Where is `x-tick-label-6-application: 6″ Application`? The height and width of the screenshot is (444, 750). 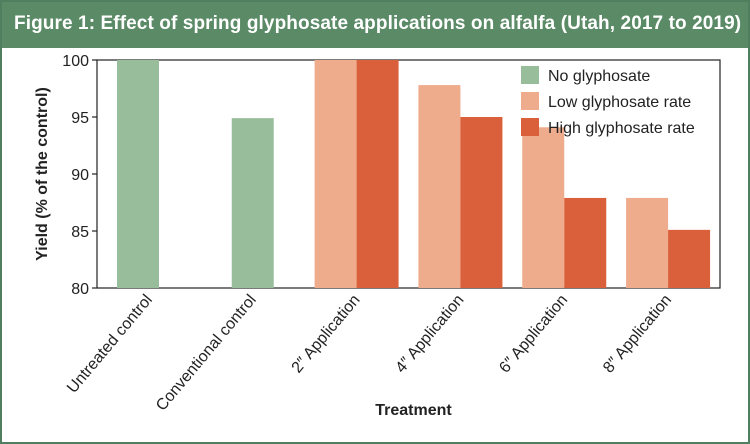
x-tick-label-6-application: 6″ Application is located at coordinates (533, 334).